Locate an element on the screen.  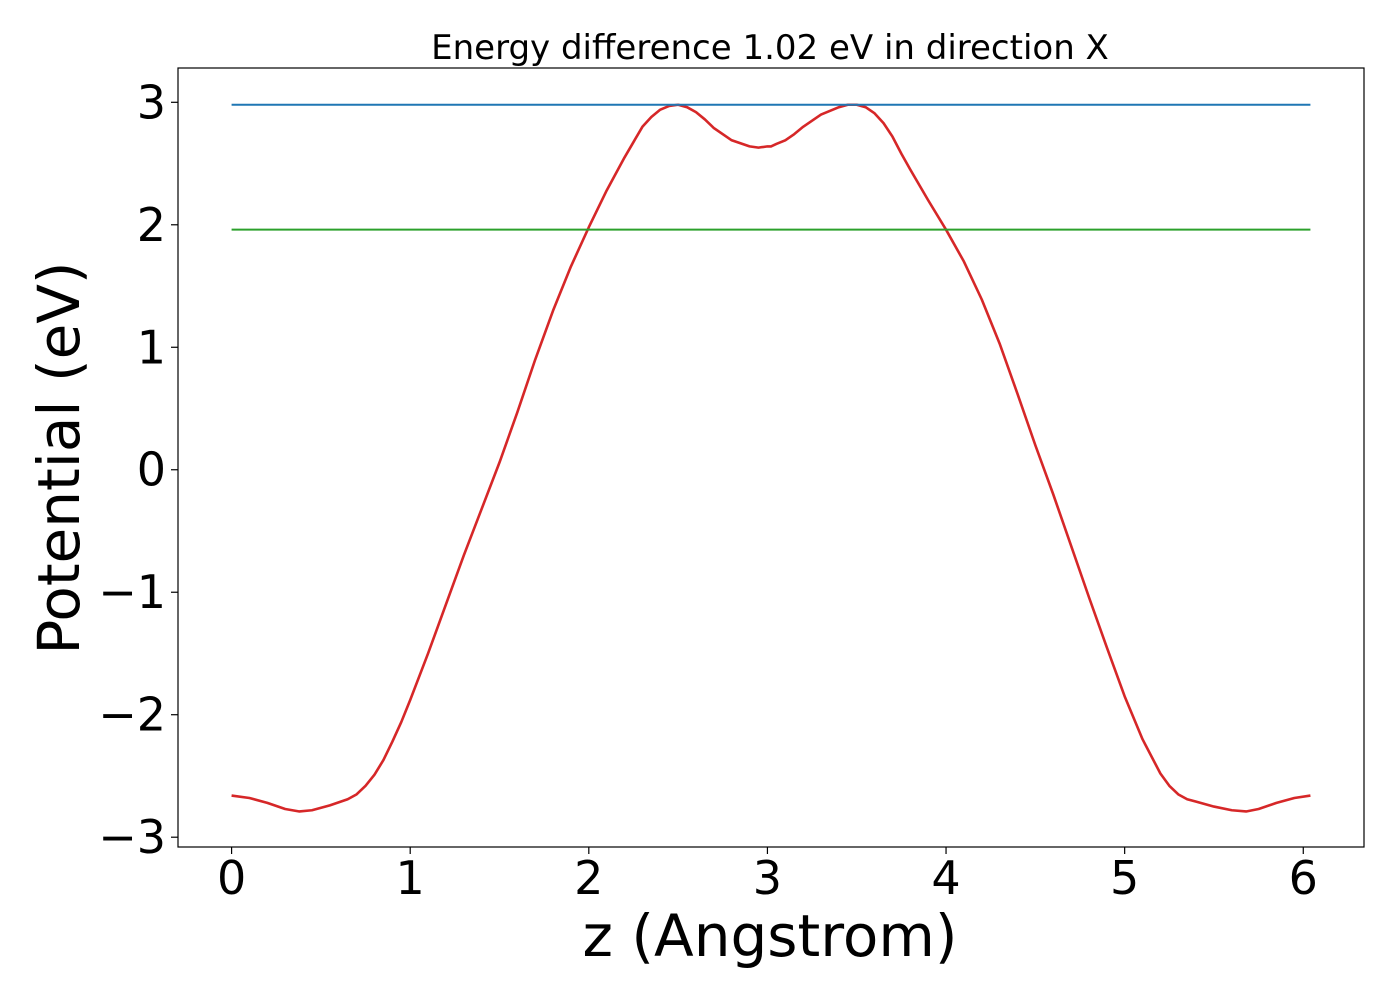
x-tick-label-0: 0 is located at coordinates (231, 878).